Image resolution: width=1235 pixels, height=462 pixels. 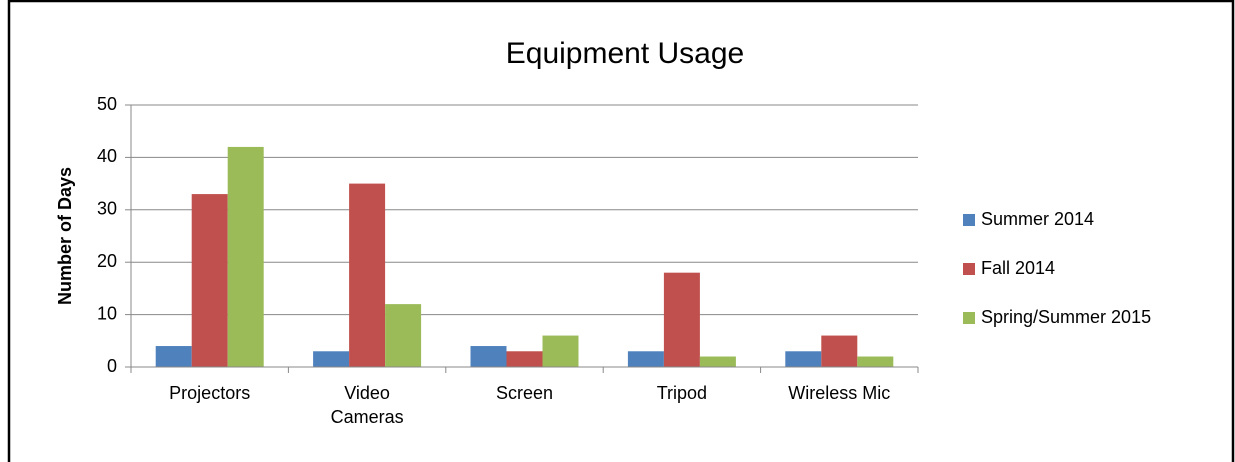 What do you see at coordinates (107, 261) in the screenshot?
I see `y-tick-label: 20` at bounding box center [107, 261].